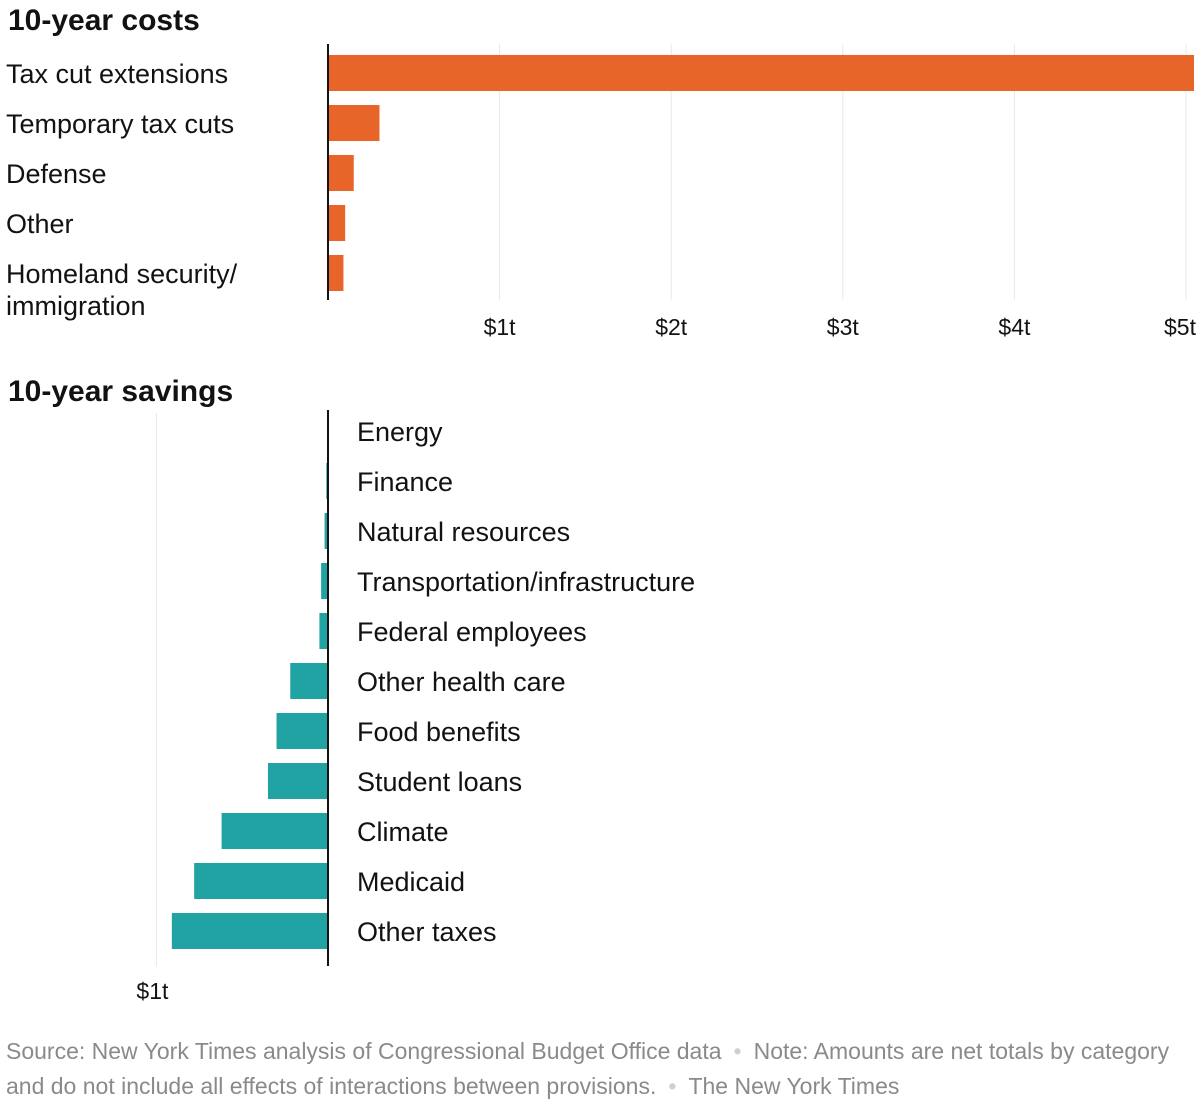 This screenshot has width=1200, height=1108. I want to click on costs-label-tax-cut-extensions: Tax cut extensions, so click(117, 74).